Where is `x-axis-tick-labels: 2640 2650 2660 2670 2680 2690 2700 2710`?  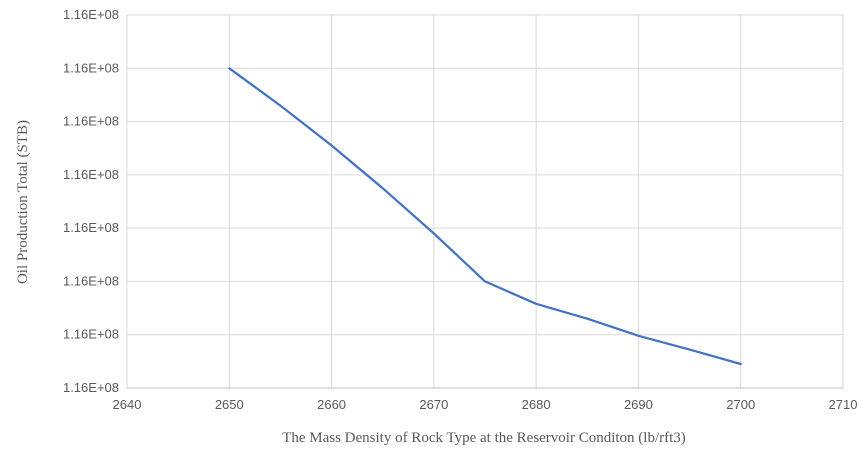
x-axis-tick-labels: 2640 2650 2660 2670 2680 2690 2700 2710 is located at coordinates (485, 404).